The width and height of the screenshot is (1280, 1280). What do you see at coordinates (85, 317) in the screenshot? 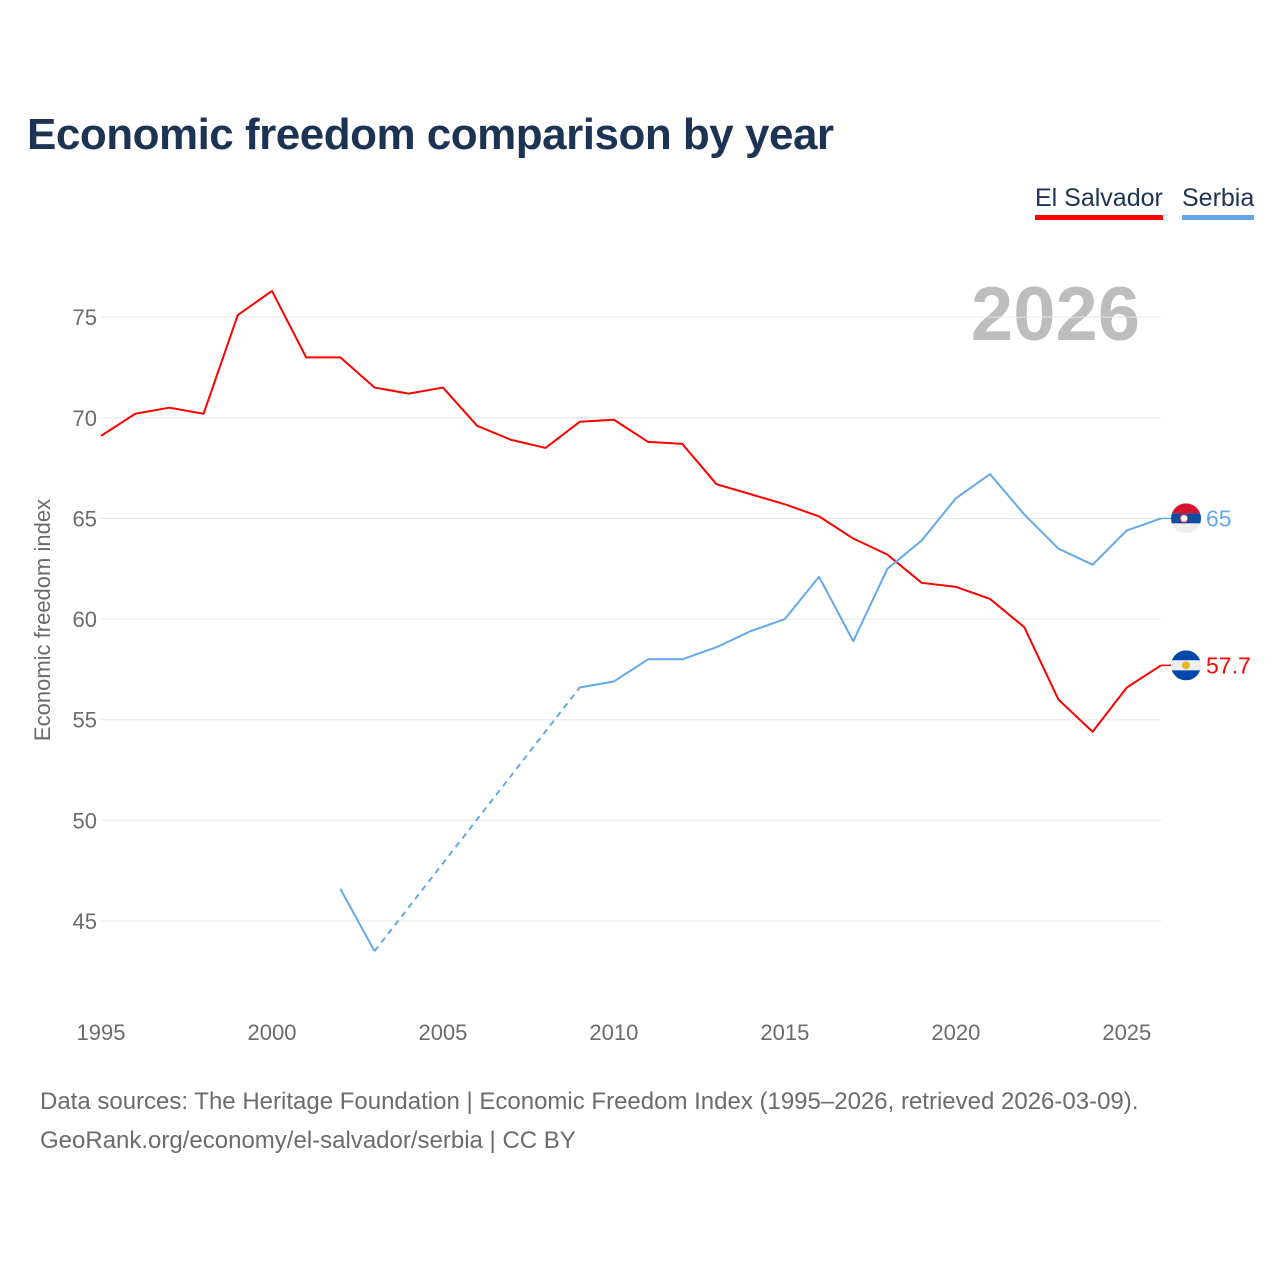
I see `y-tick-label: 75` at bounding box center [85, 317].